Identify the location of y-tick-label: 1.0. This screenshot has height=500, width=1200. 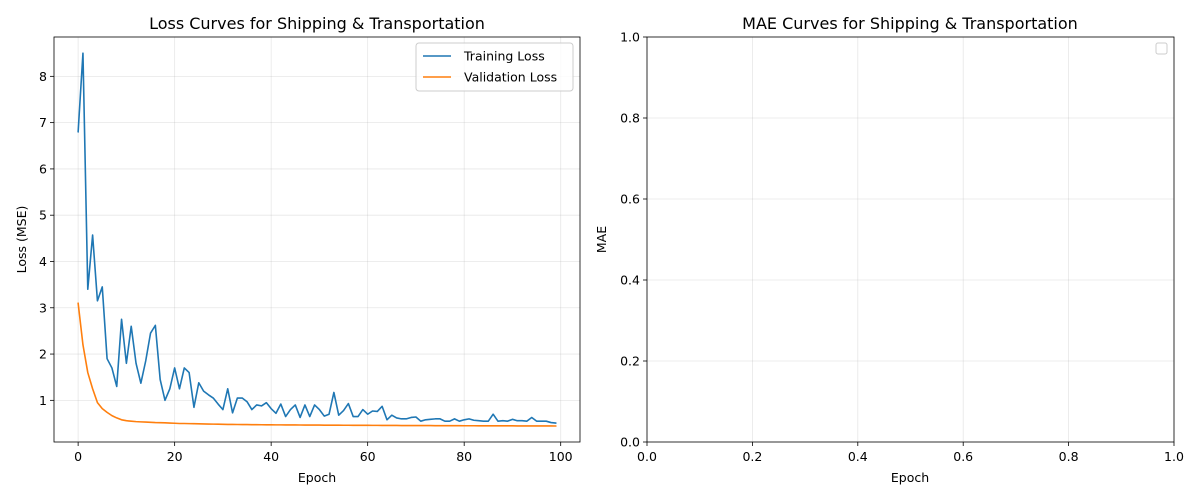
(630, 37).